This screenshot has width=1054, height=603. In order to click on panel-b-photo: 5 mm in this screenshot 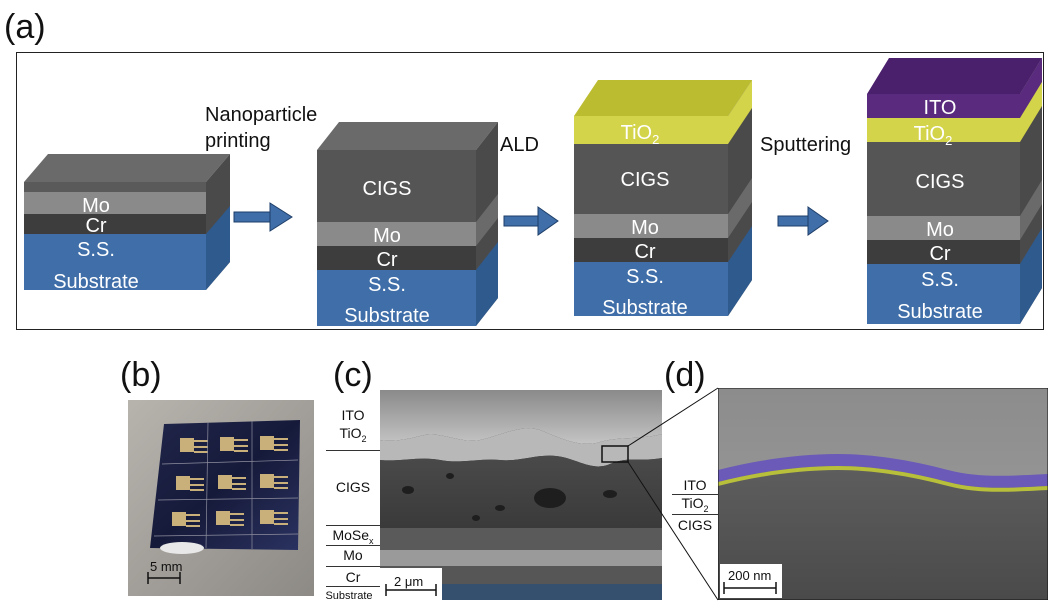, I will do `click(221, 498)`.